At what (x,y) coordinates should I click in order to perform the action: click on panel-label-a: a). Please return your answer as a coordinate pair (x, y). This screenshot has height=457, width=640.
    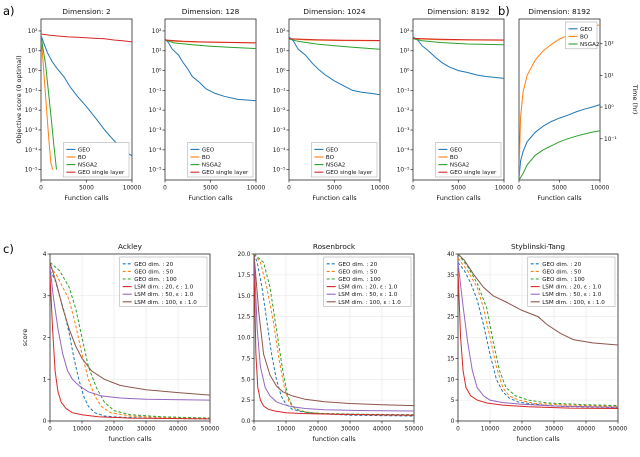
    Looking at the image, I should click on (9, 11).